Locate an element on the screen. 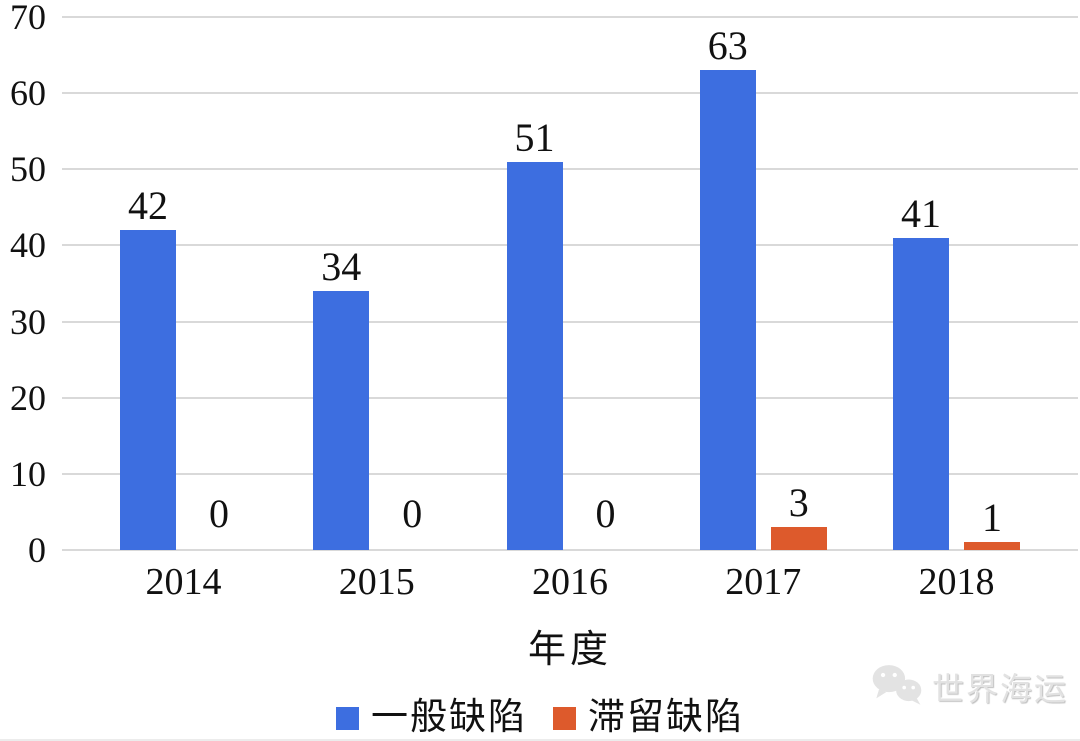  x-axis: 2014 2015 2016 2017 2018 is located at coordinates (570, 582).